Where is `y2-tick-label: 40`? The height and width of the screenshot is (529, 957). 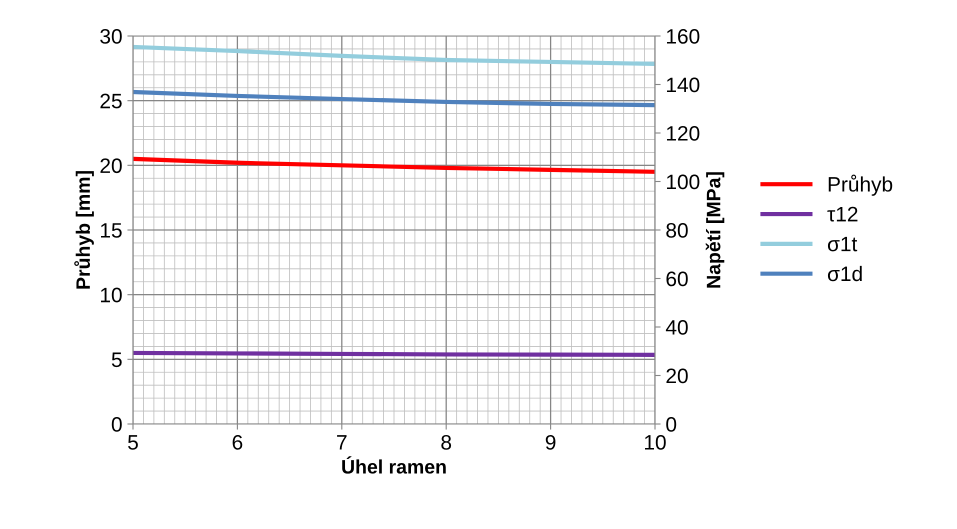 y2-tick-label: 40 is located at coordinates (677, 327).